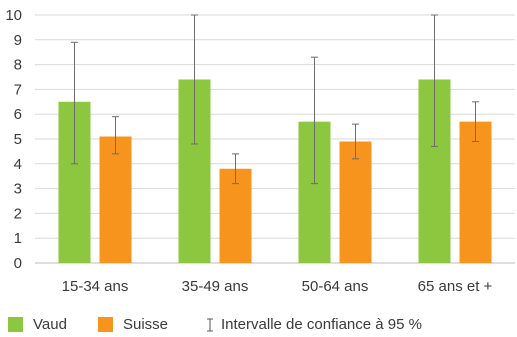 This screenshot has width=517, height=337. Describe the element at coordinates (15, 324) in the screenshot. I see `legend-swatch-vaud` at that location.